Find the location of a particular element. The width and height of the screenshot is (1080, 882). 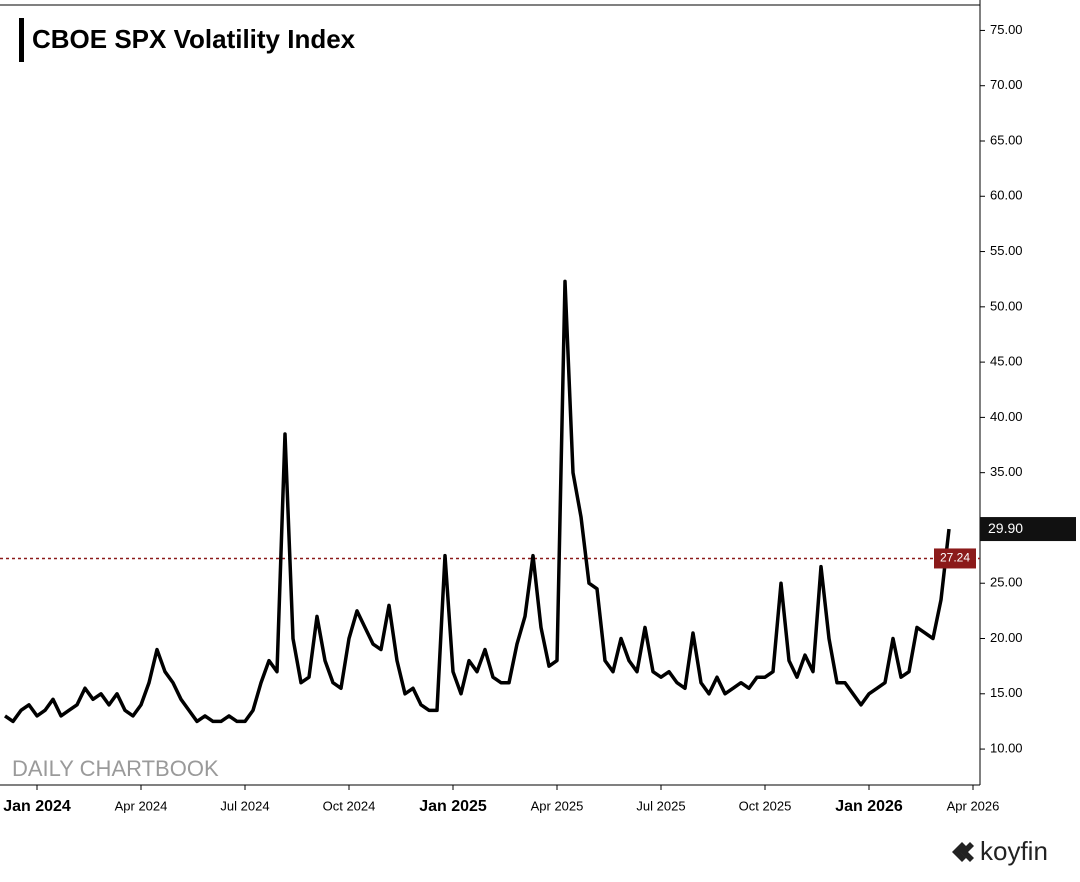

watermark: DAILY CHARTBOOK is located at coordinates (115, 768).